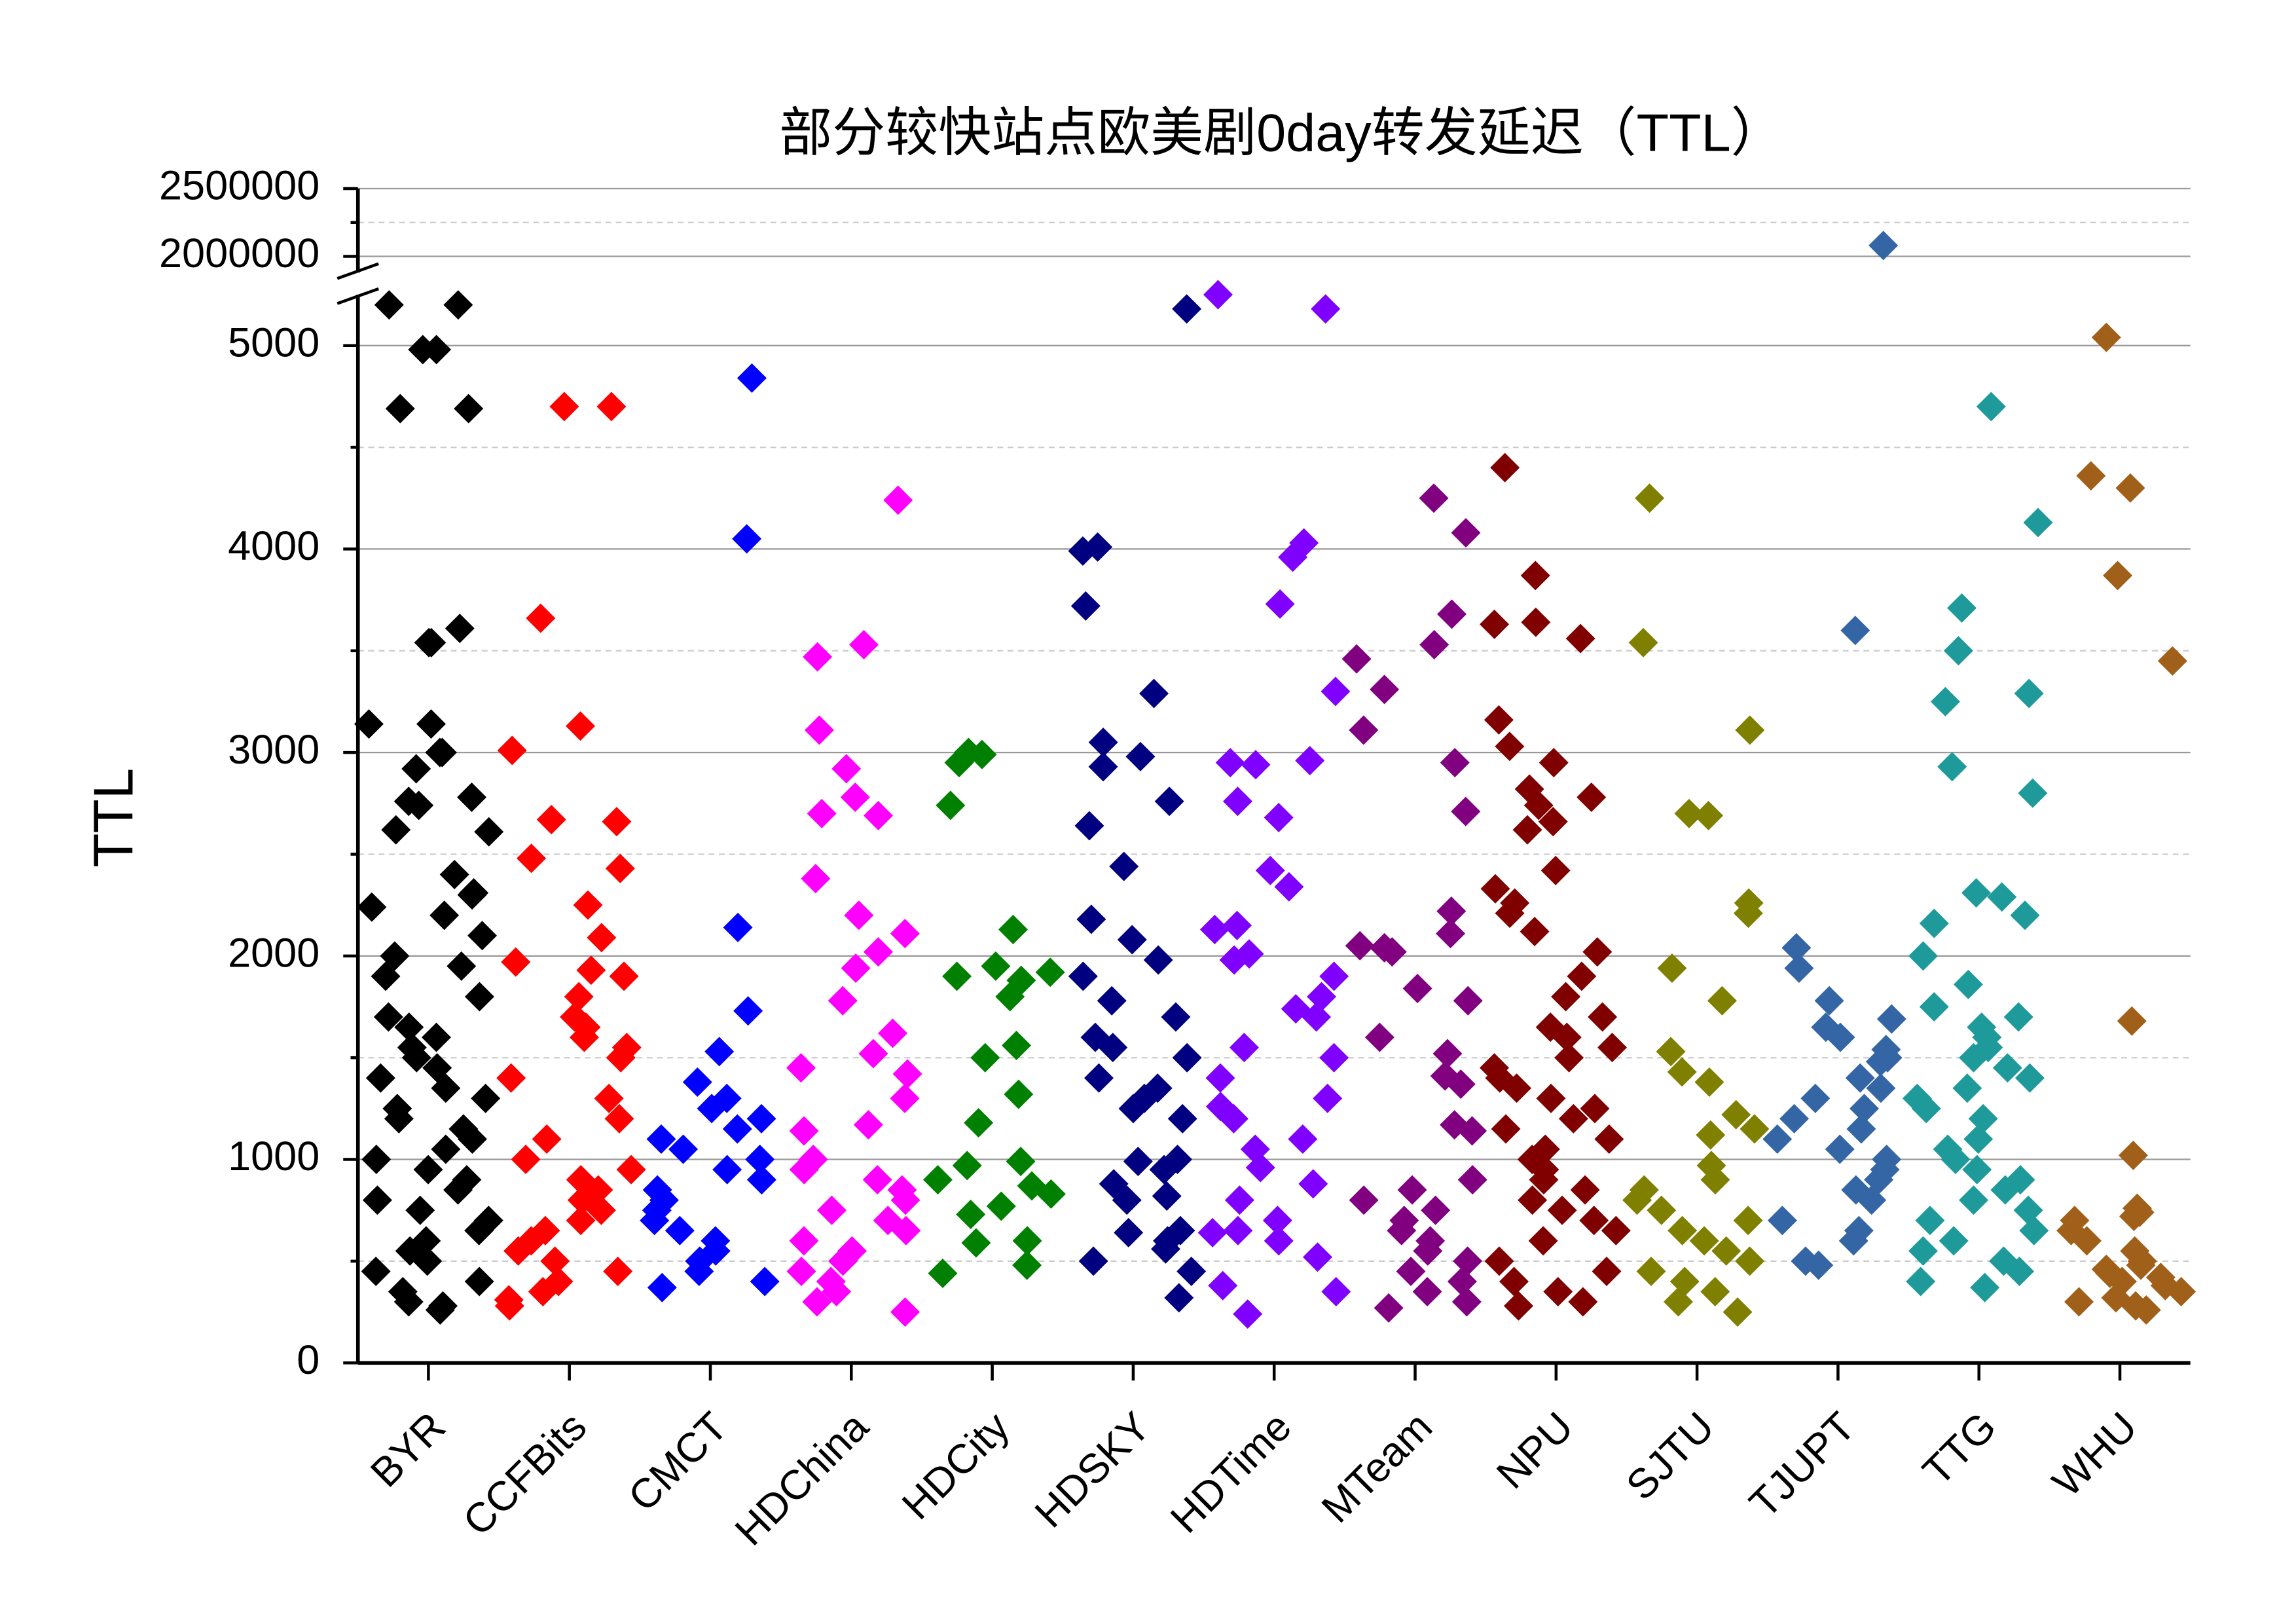  Describe the element at coordinates (358, 296) in the screenshot. I see `axis-break` at that location.